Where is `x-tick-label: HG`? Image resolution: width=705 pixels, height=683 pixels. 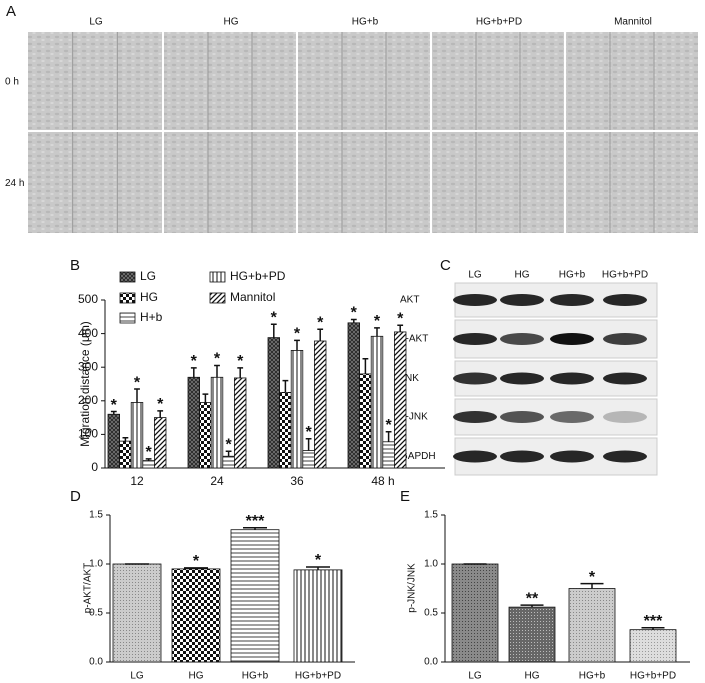 x-tick-label: HG is located at coordinates (196, 676).